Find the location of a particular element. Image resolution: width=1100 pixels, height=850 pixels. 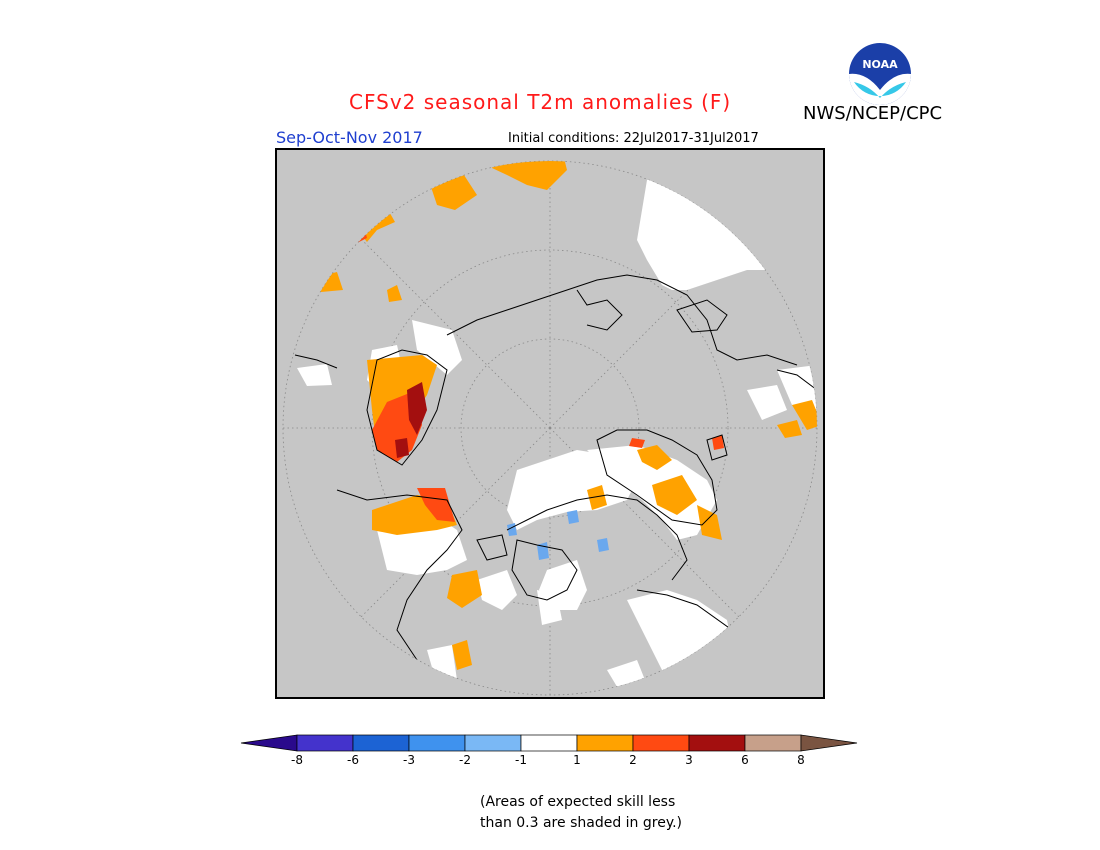

agency-label: NWS/NCEP/CPC is located at coordinates (873, 113).